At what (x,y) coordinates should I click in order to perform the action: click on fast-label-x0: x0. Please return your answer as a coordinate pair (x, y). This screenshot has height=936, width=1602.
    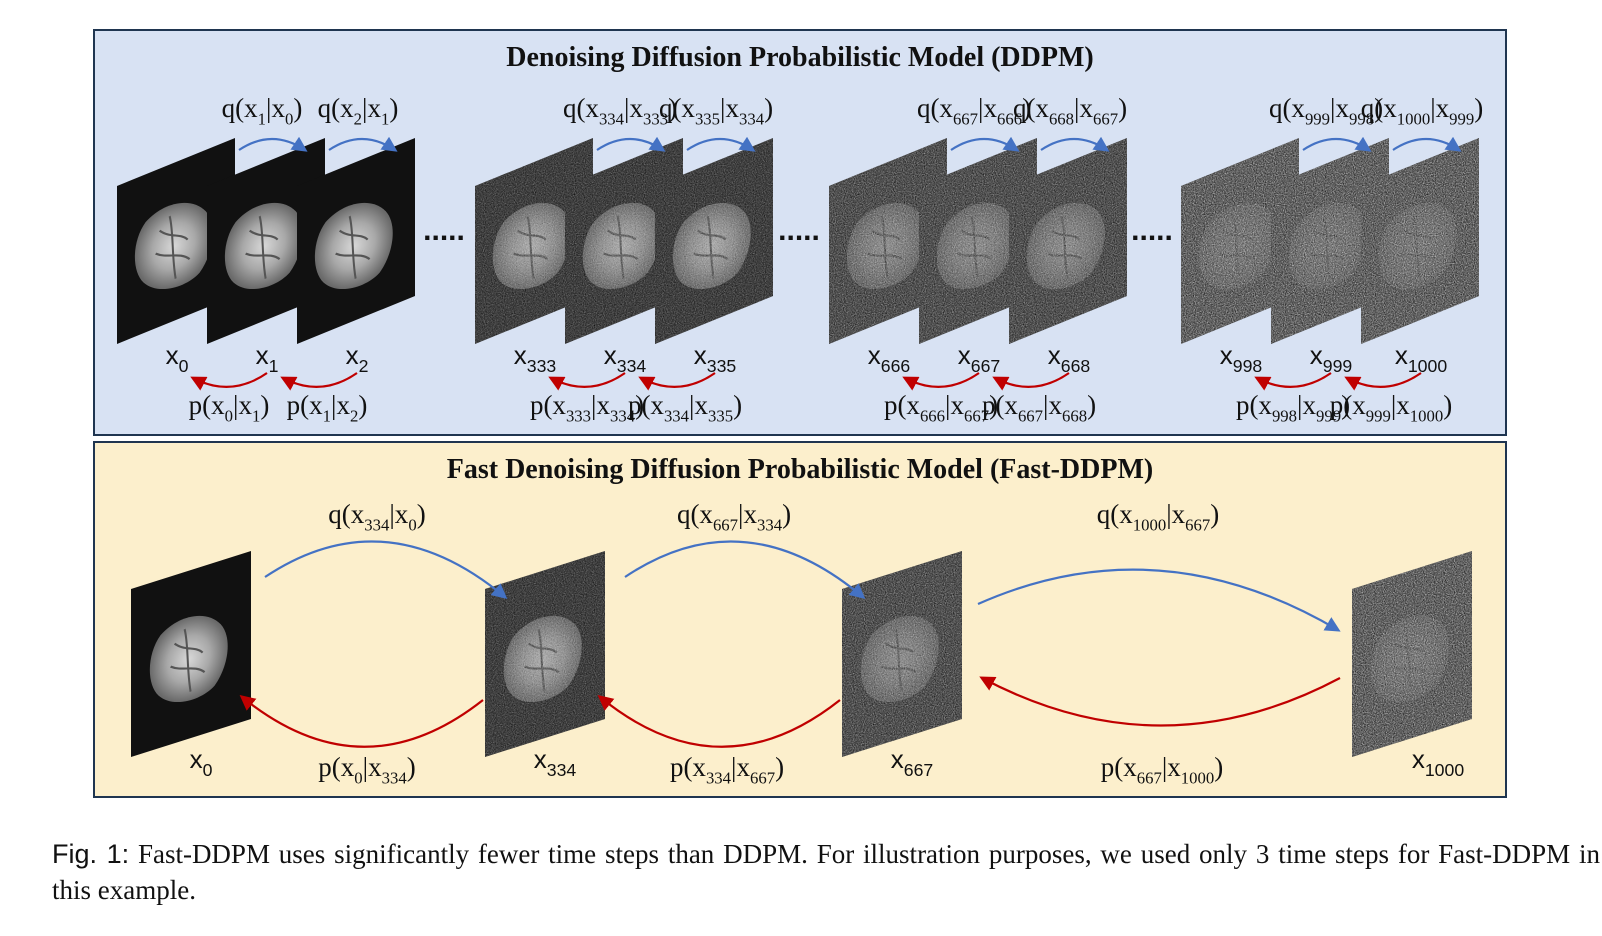
    Looking at the image, I should click on (201, 762).